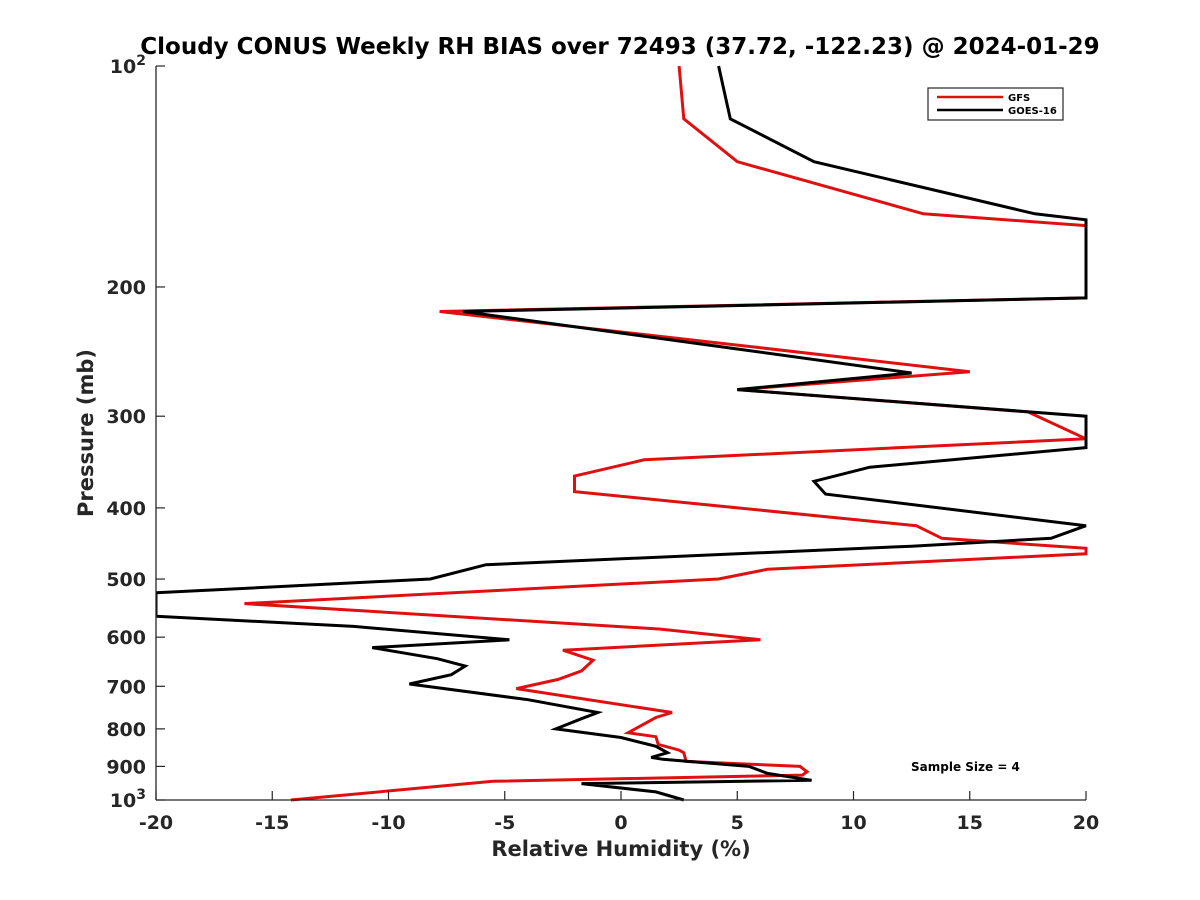 This screenshot has height=900, width=1200. I want to click on legend-box, so click(995, 104).